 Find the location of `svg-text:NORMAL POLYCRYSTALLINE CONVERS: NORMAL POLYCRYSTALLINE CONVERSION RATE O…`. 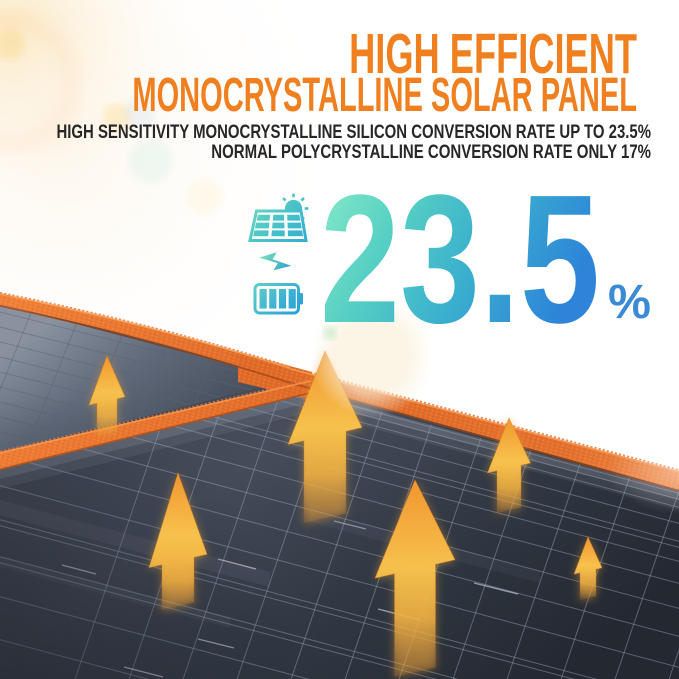

svg-text:NORMAL POLYCRYSTALLINE CONVERS: NORMAL POLYCRYSTALLINE CONVERSION RATE O… is located at coordinates (431, 151).